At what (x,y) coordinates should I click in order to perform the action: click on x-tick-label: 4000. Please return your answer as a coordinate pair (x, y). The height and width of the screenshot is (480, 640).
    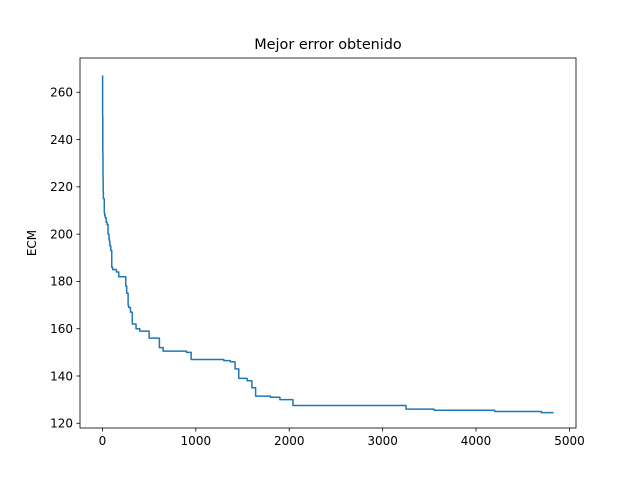
    Looking at the image, I should click on (476, 441).